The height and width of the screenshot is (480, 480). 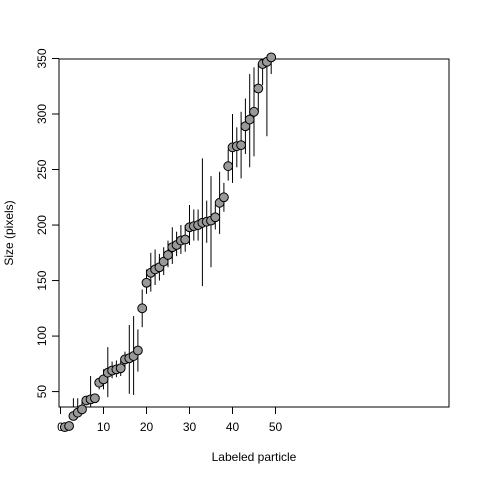 What do you see at coordinates (276, 427) in the screenshot?
I see `x-tick-label: 50` at bounding box center [276, 427].